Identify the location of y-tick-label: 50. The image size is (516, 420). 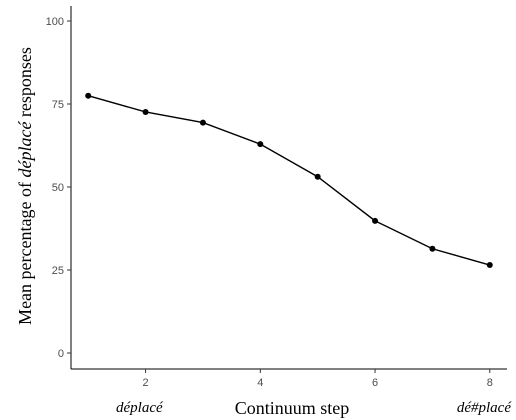
(58, 188).